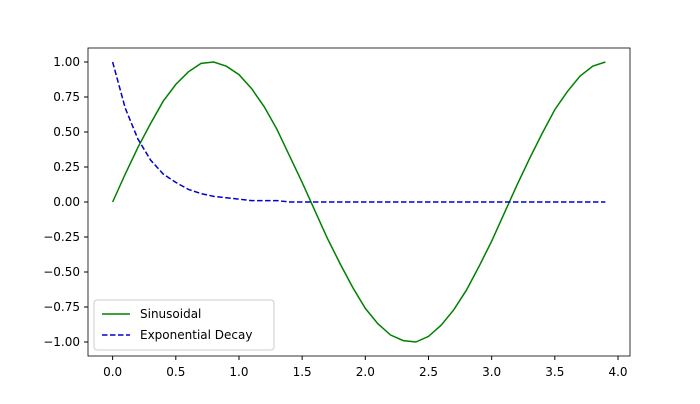 The image size is (700, 404). Describe the element at coordinates (196, 335) in the screenshot. I see `legend-label: Exponential Decay` at that location.